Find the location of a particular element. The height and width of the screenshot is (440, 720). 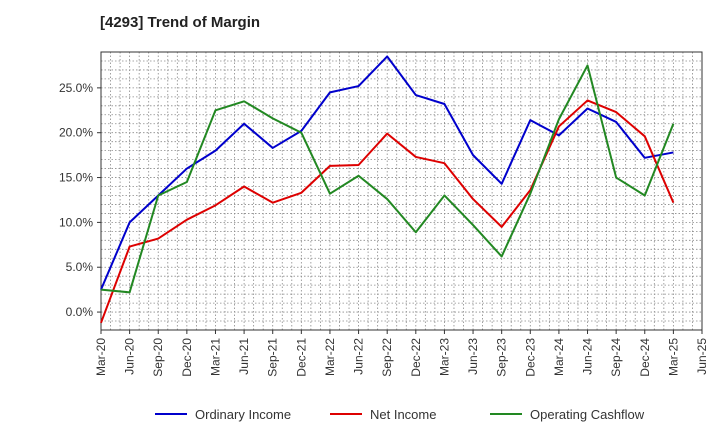

x-tick-label: Jun-25 is located at coordinates (702, 356).